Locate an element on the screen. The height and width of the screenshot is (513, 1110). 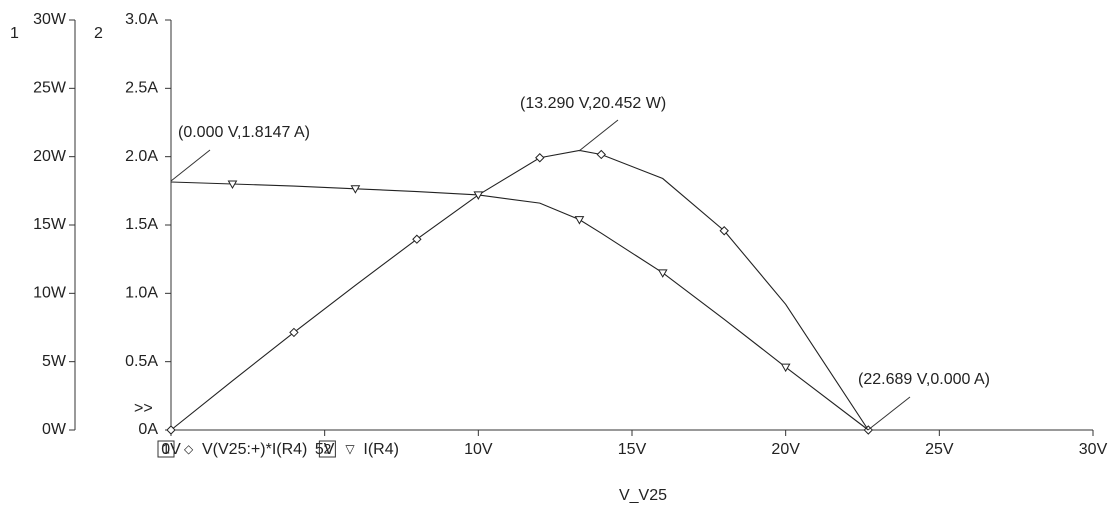
legend-label: V(V25:+)*I(R4) is located at coordinates (254, 449).